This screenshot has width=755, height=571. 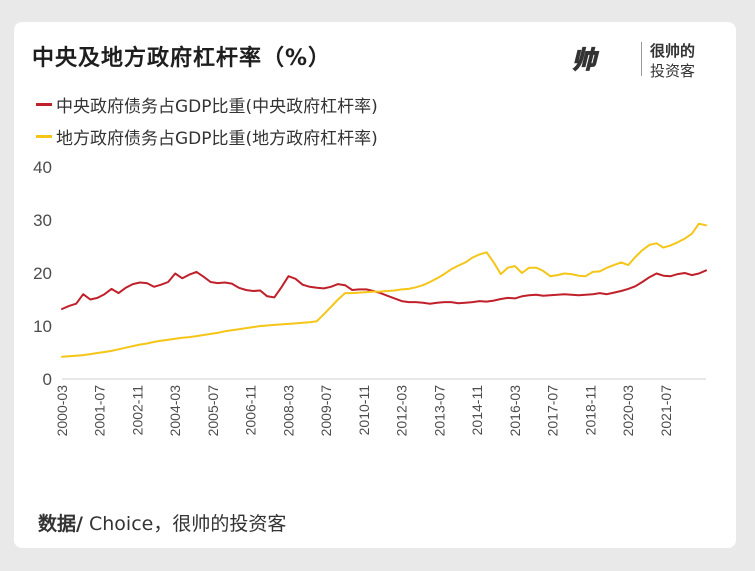 I want to click on source-text: Choice，很帅的投资客, so click(x=184, y=524).